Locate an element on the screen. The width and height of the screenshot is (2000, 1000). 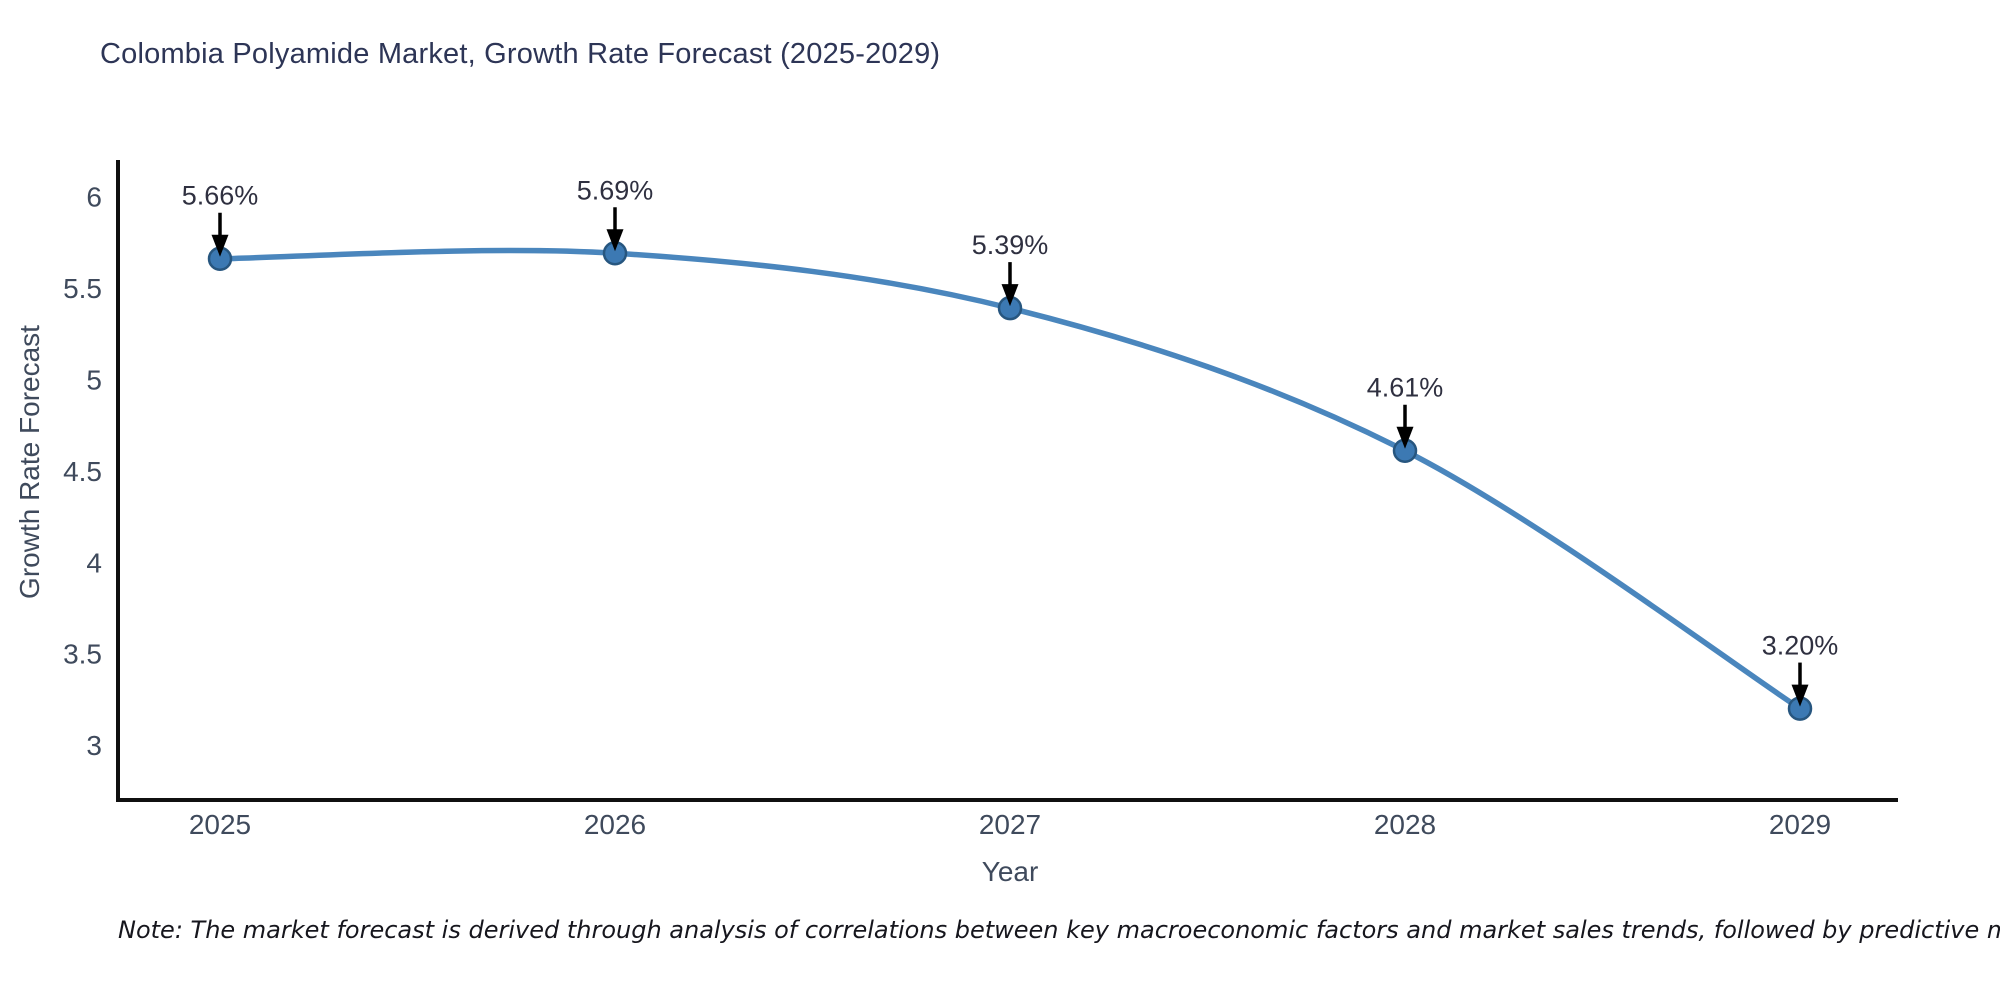
annotation-label: 4.61% is located at coordinates (1405, 388).